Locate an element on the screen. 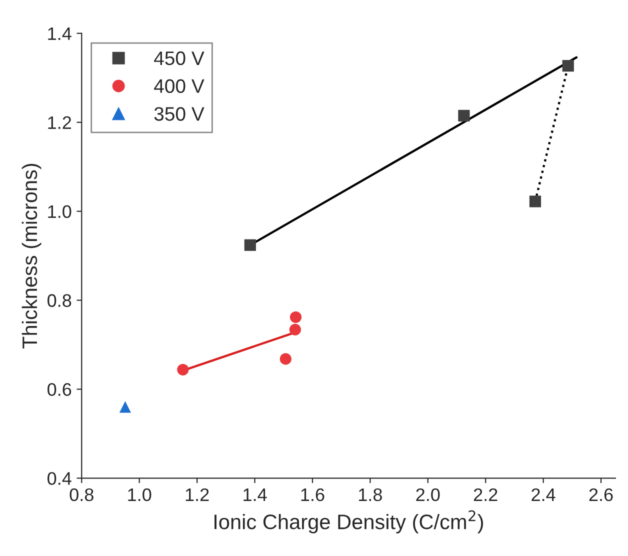 This screenshot has width=628, height=556. x-tick-label: 1.8 is located at coordinates (370, 495).